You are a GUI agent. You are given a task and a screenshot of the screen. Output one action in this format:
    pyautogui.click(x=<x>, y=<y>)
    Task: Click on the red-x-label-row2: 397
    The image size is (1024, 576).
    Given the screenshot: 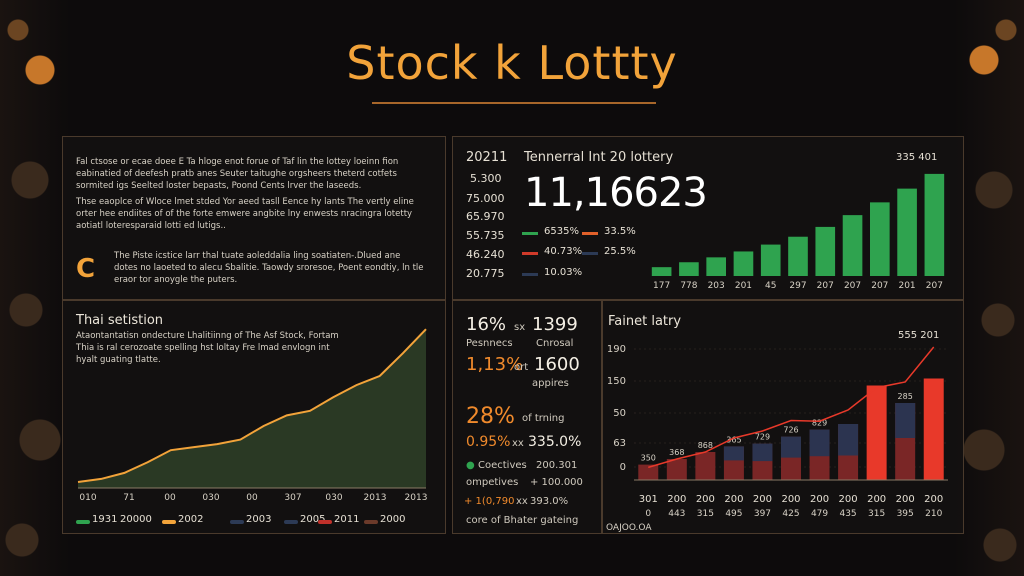 What is the action you would take?
    pyautogui.click(x=762, y=514)
    